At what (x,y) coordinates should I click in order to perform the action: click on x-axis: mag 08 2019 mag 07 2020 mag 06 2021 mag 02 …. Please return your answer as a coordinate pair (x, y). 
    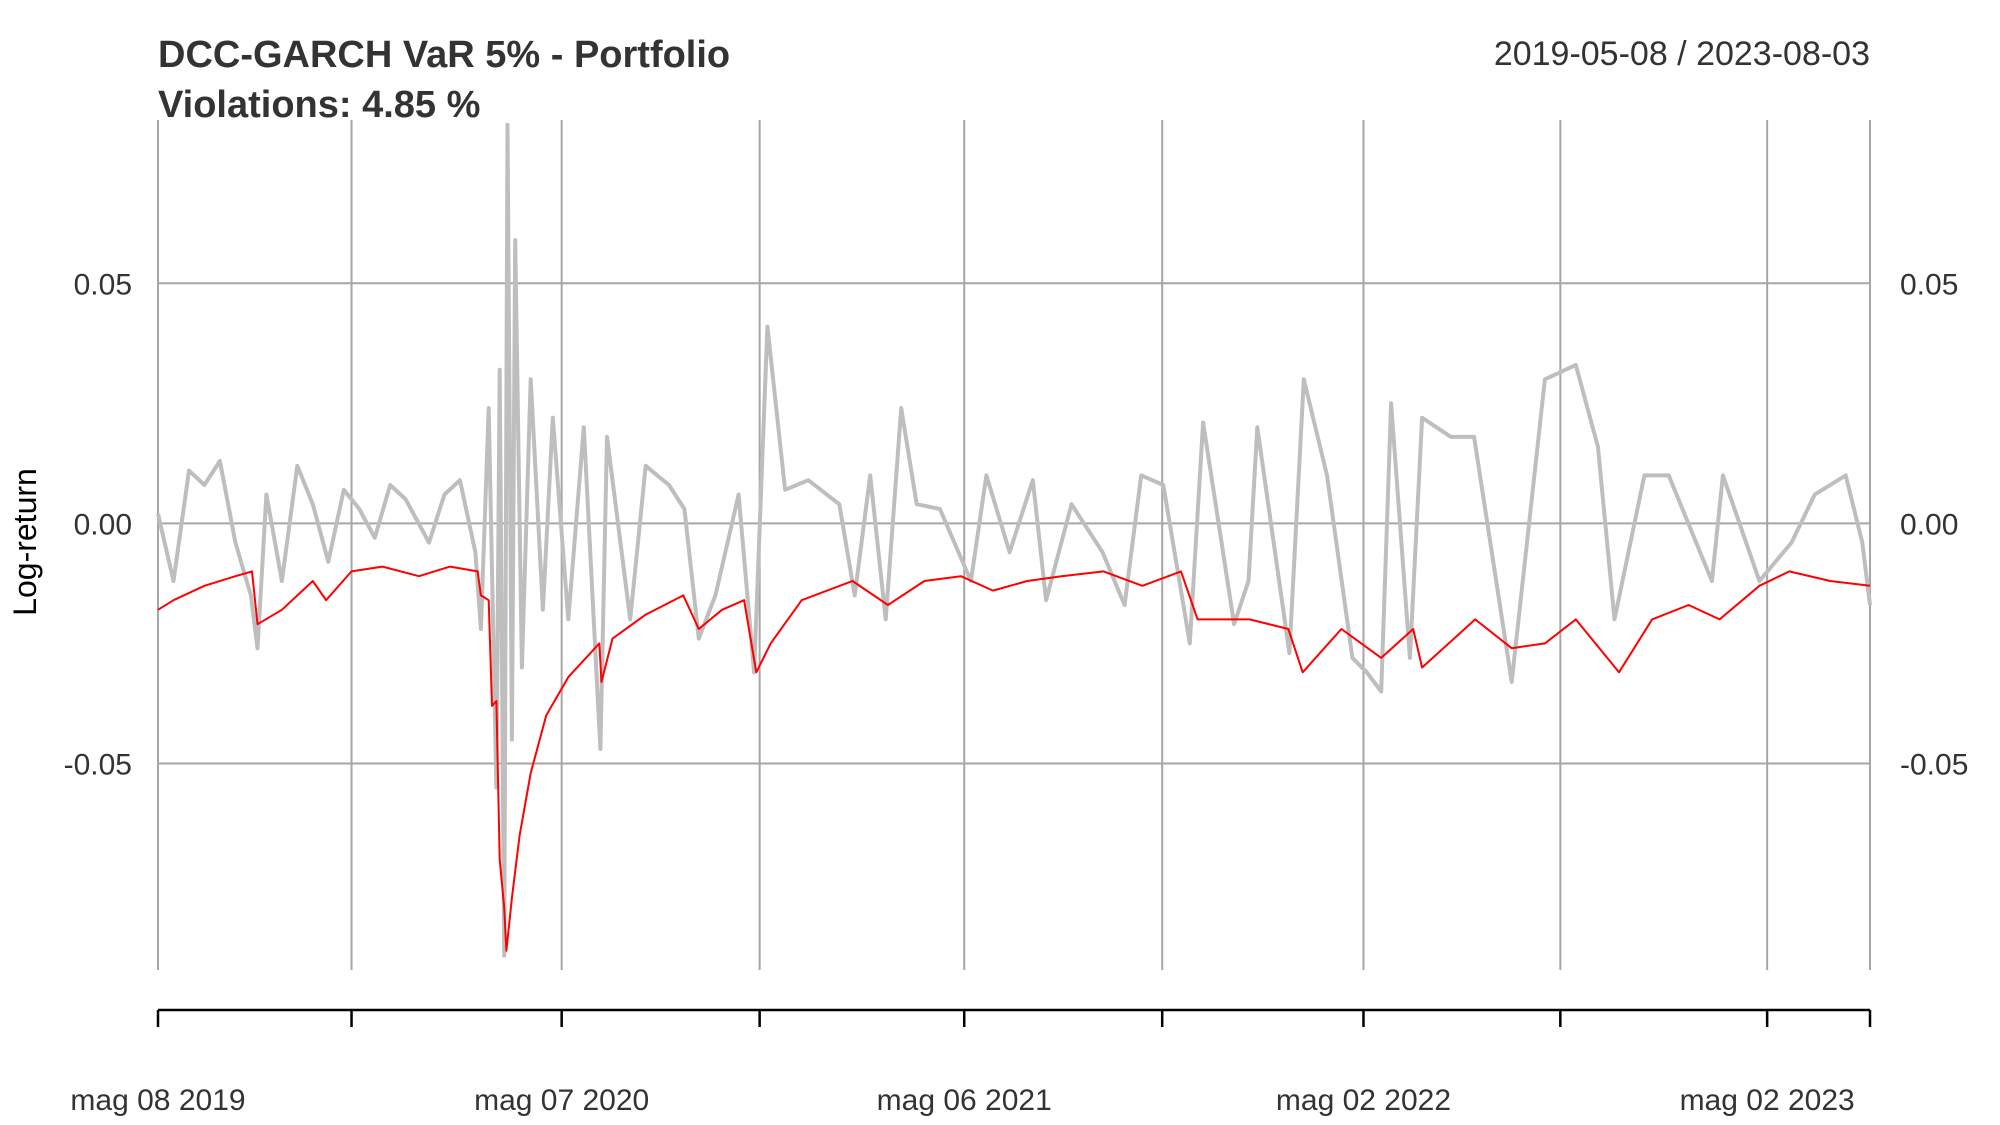
    Looking at the image, I should click on (971, 1062).